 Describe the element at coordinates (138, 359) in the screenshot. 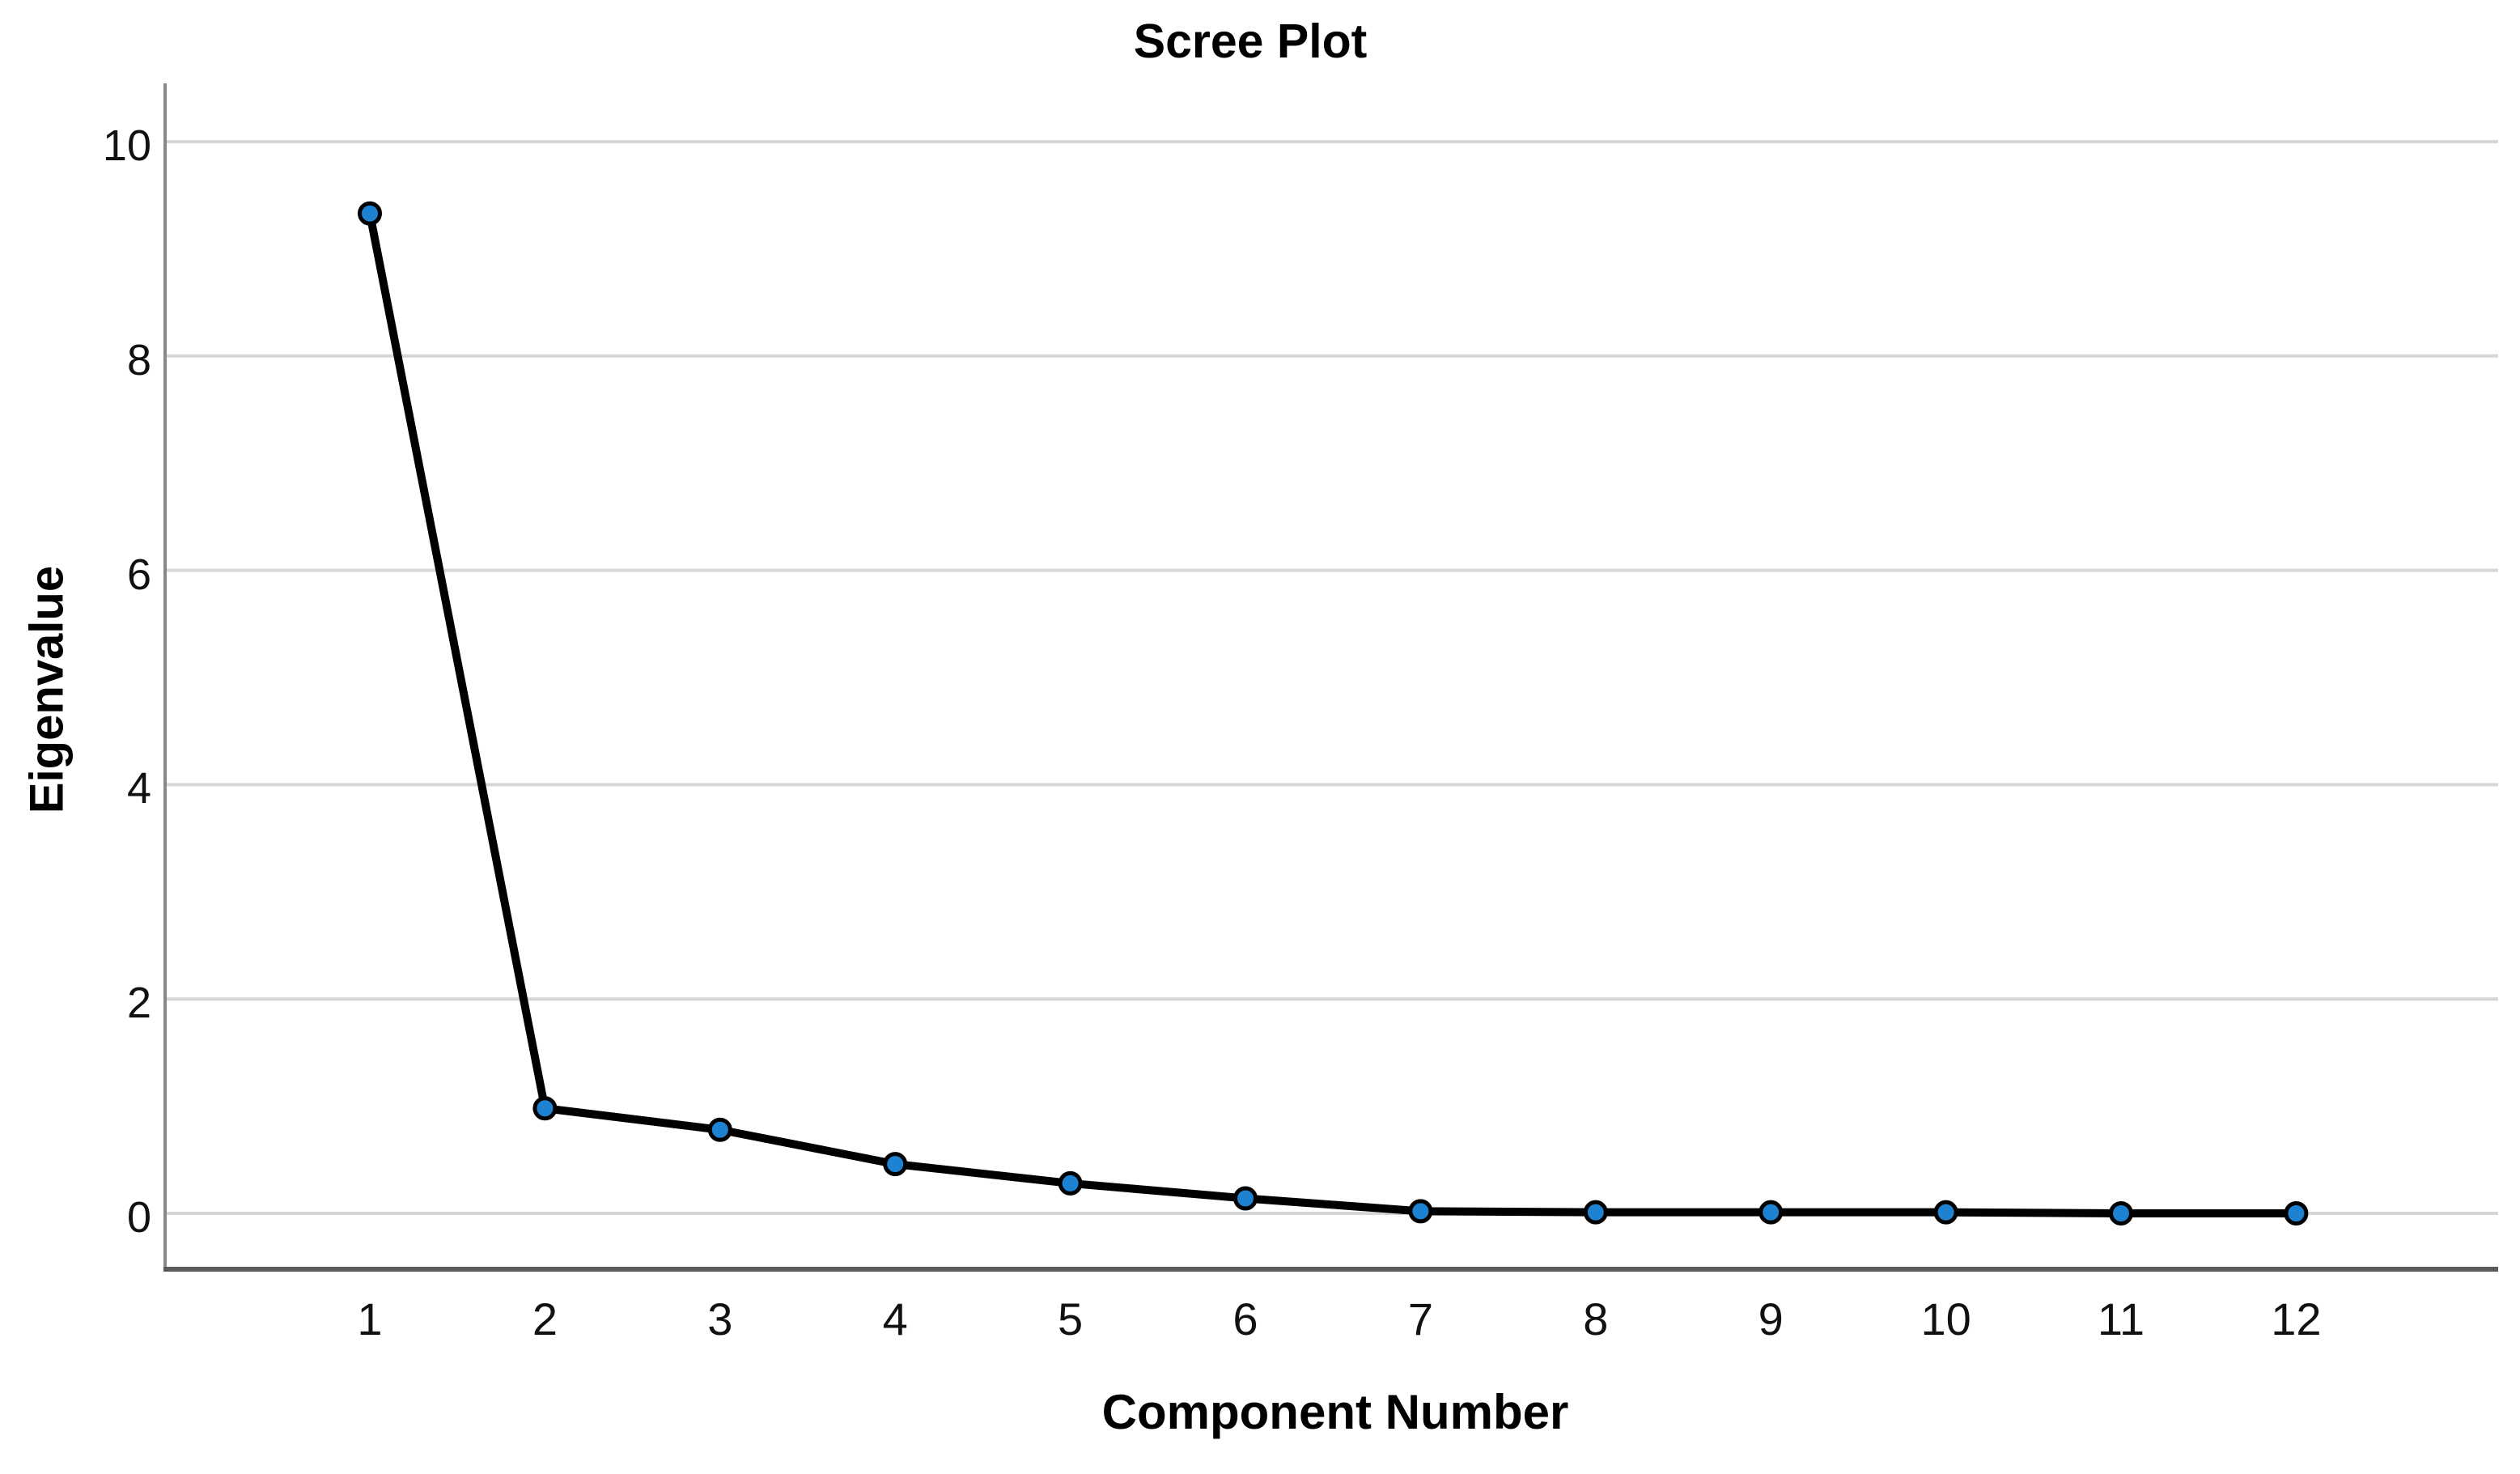

I see `y-tick-label-8: 8` at that location.